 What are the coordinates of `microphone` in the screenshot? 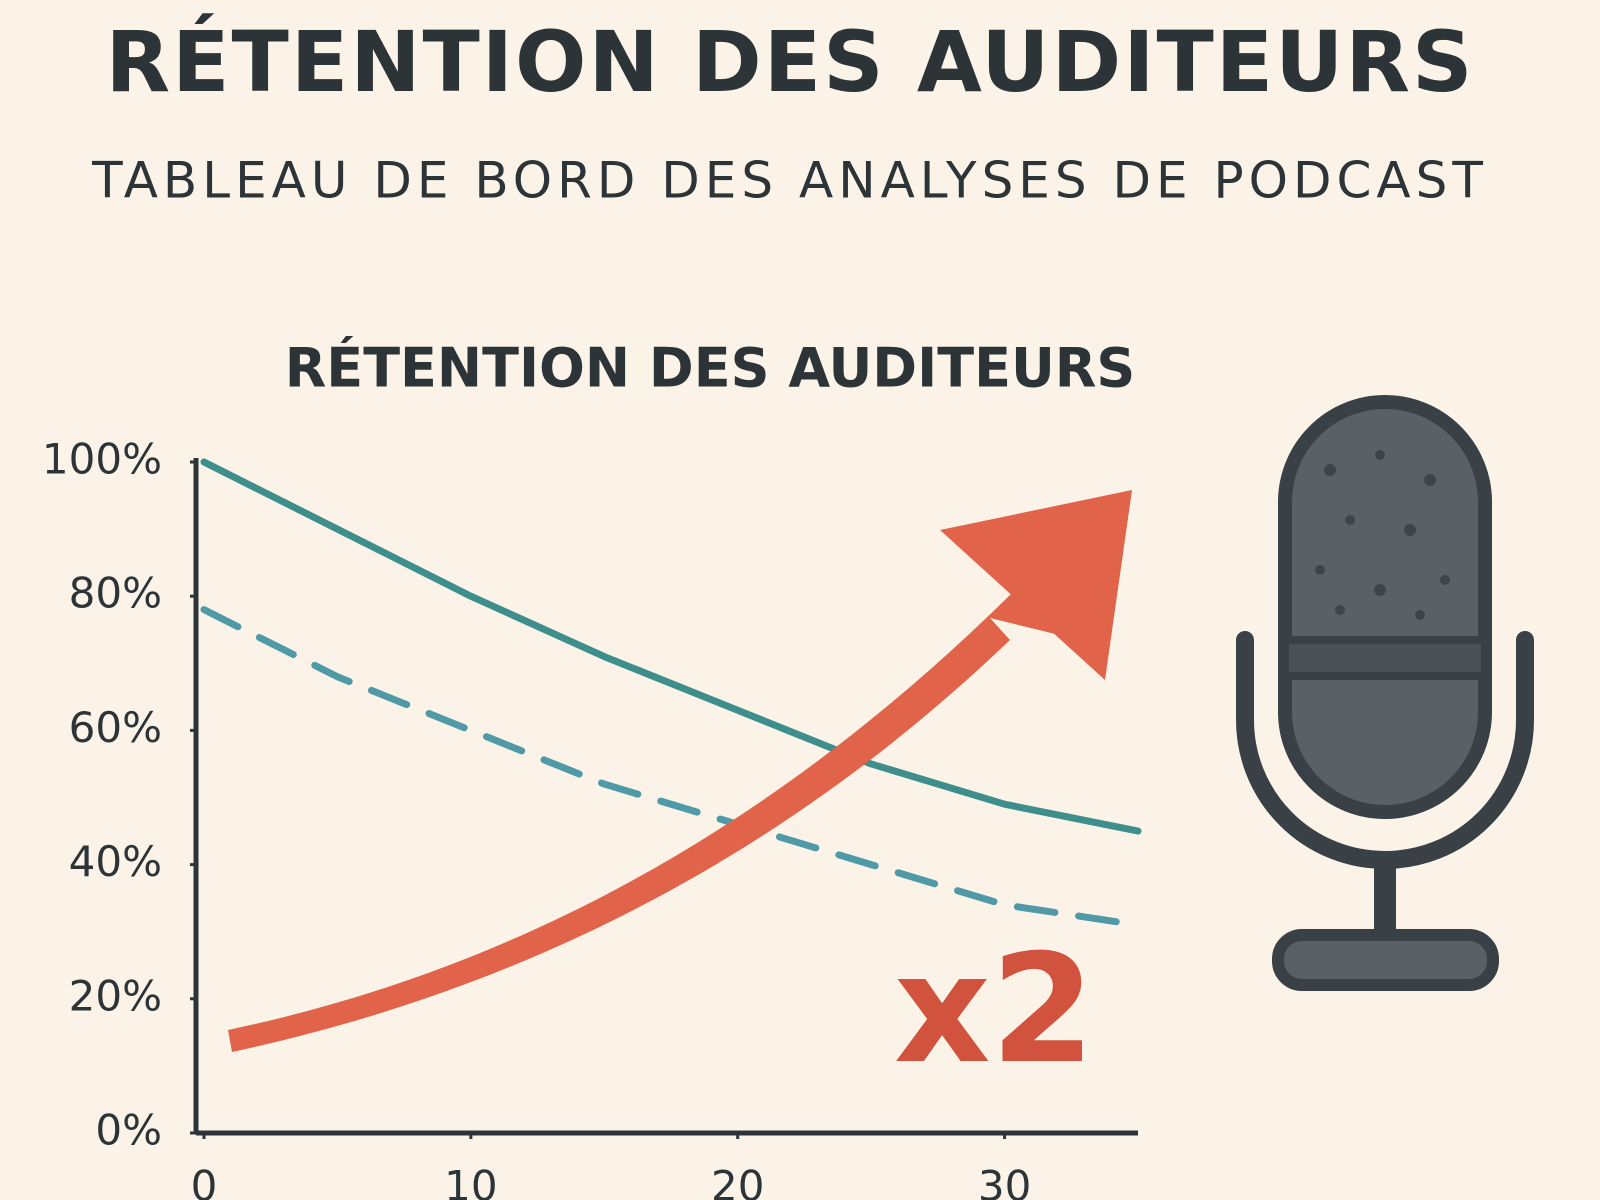 It's located at (1385, 693).